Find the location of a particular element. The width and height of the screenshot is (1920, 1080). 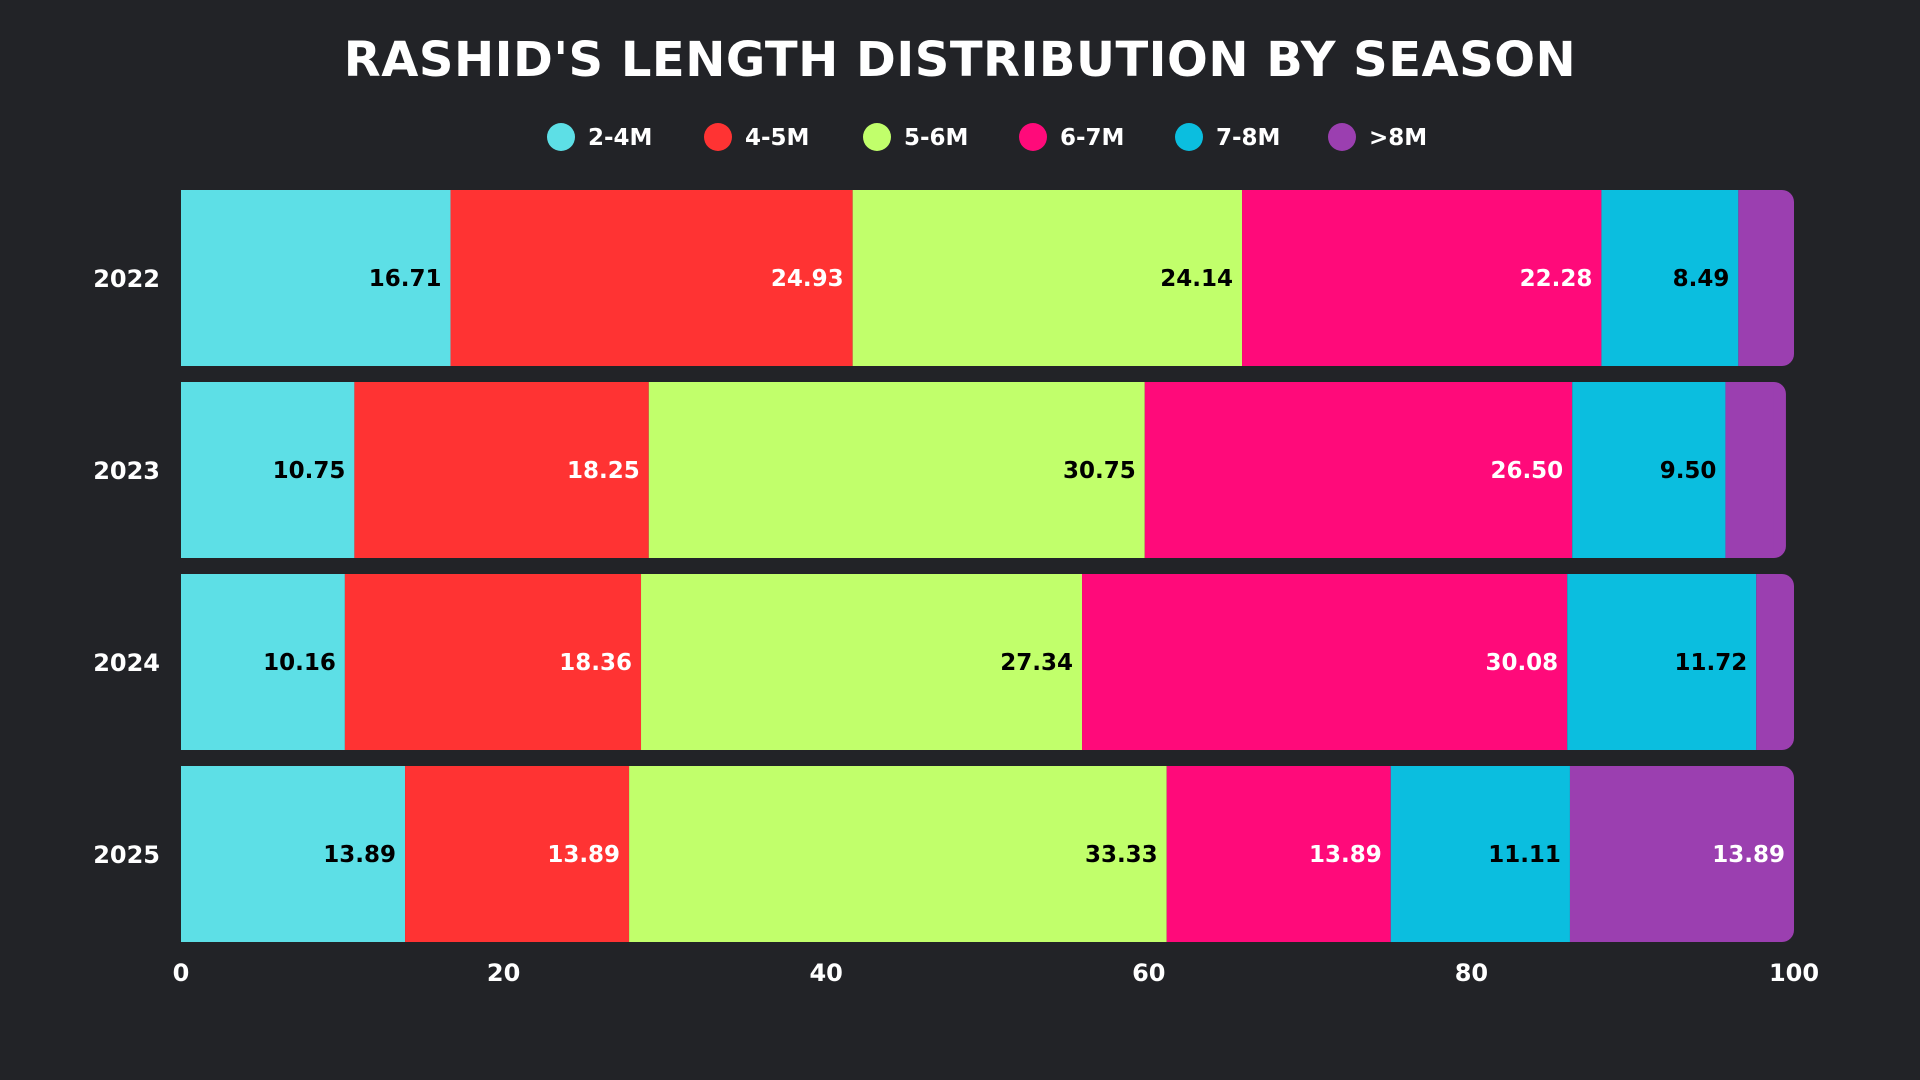

category-label: 2023 is located at coordinates (126, 471).